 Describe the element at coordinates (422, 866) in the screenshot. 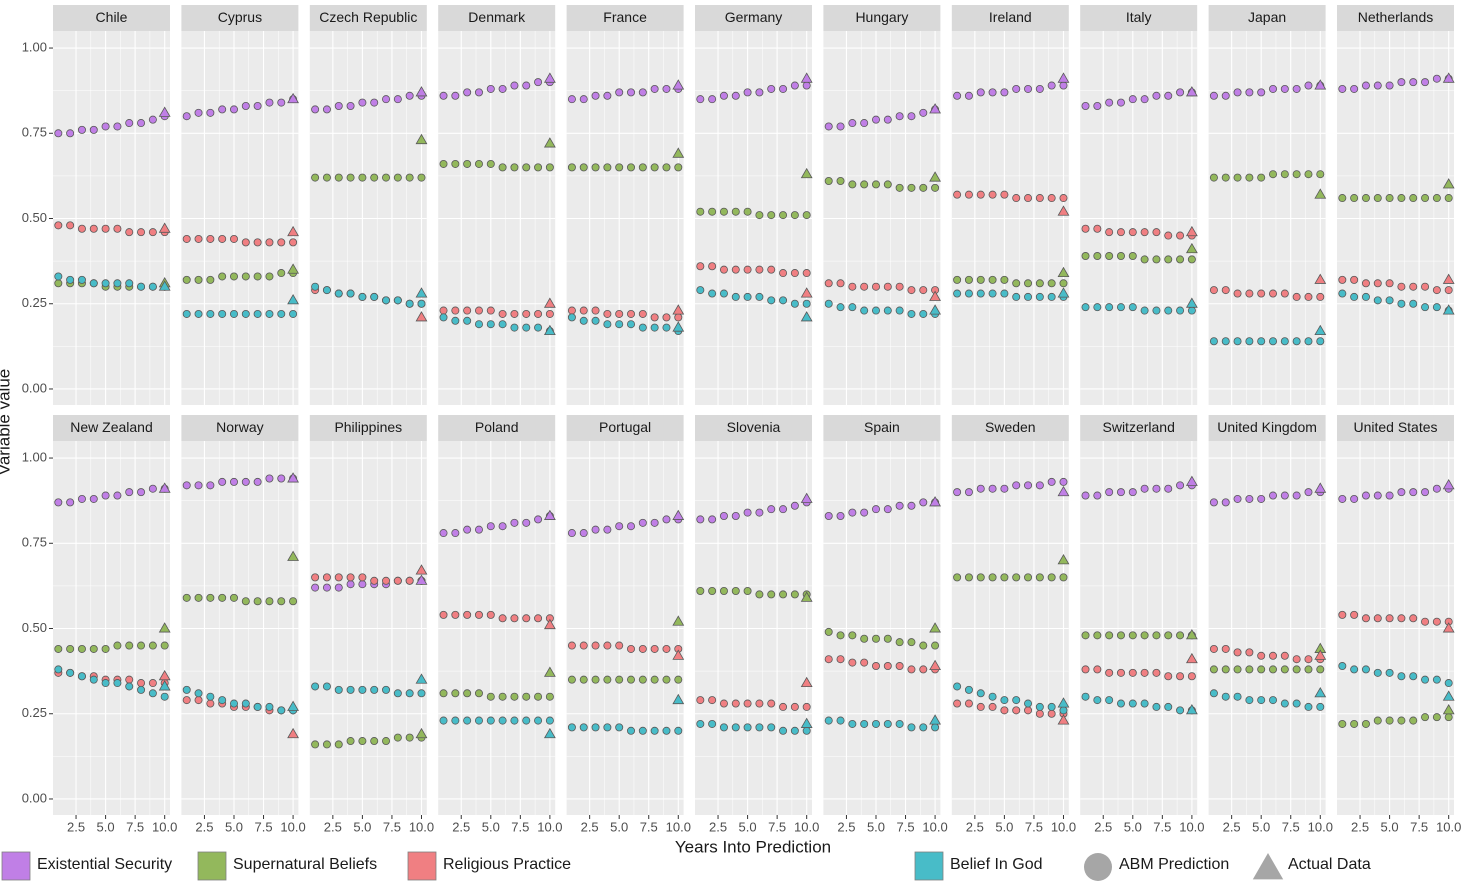

I see `legend-key` at that location.